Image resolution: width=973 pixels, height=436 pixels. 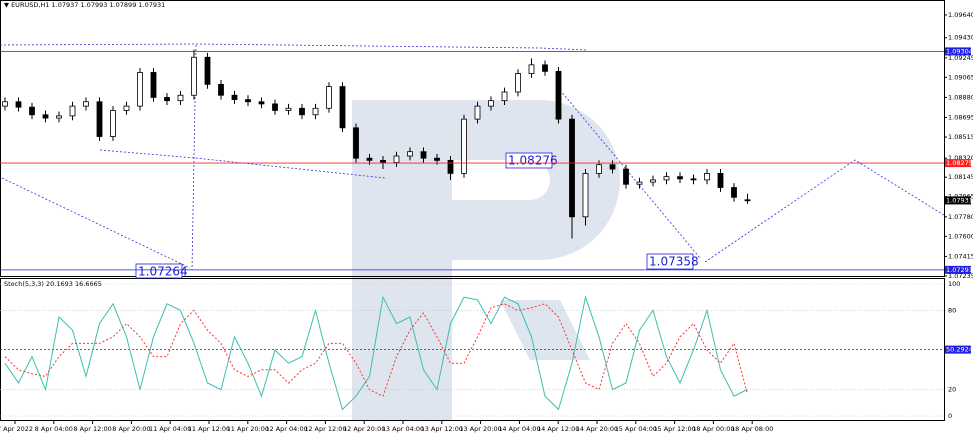 What do you see at coordinates (960, 158) in the screenshot?
I see `y-tick-label: 1.08320` at bounding box center [960, 158].